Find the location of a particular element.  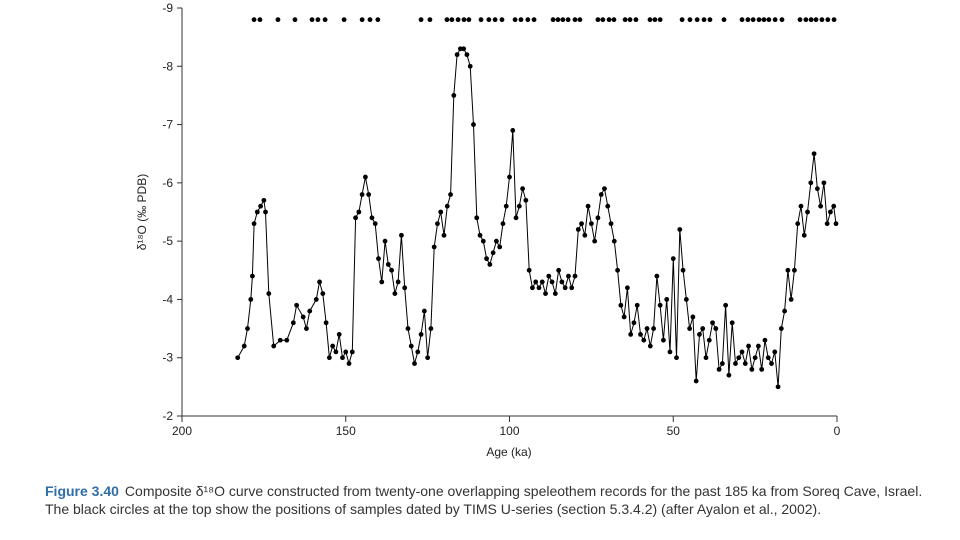

x-tick-label: 100 is located at coordinates (509, 431).